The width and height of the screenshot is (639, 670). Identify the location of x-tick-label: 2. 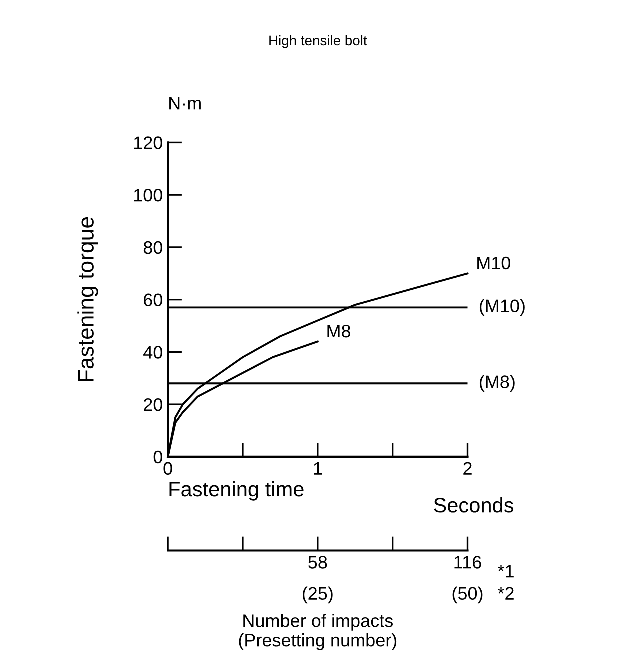
(468, 468).